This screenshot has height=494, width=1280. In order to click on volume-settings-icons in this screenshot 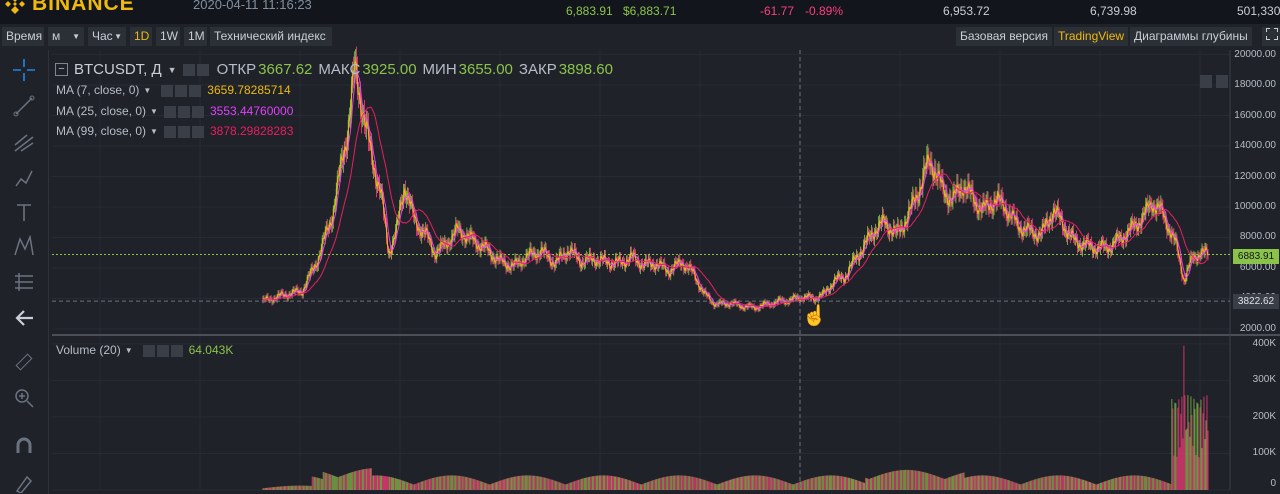, I will do `click(163, 350)`.